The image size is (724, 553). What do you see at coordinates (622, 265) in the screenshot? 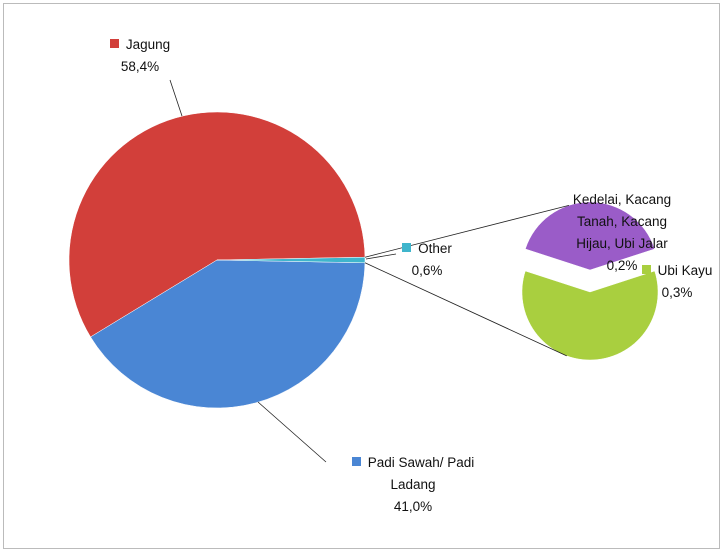
I see `label-value: 0,2%` at bounding box center [622, 265].